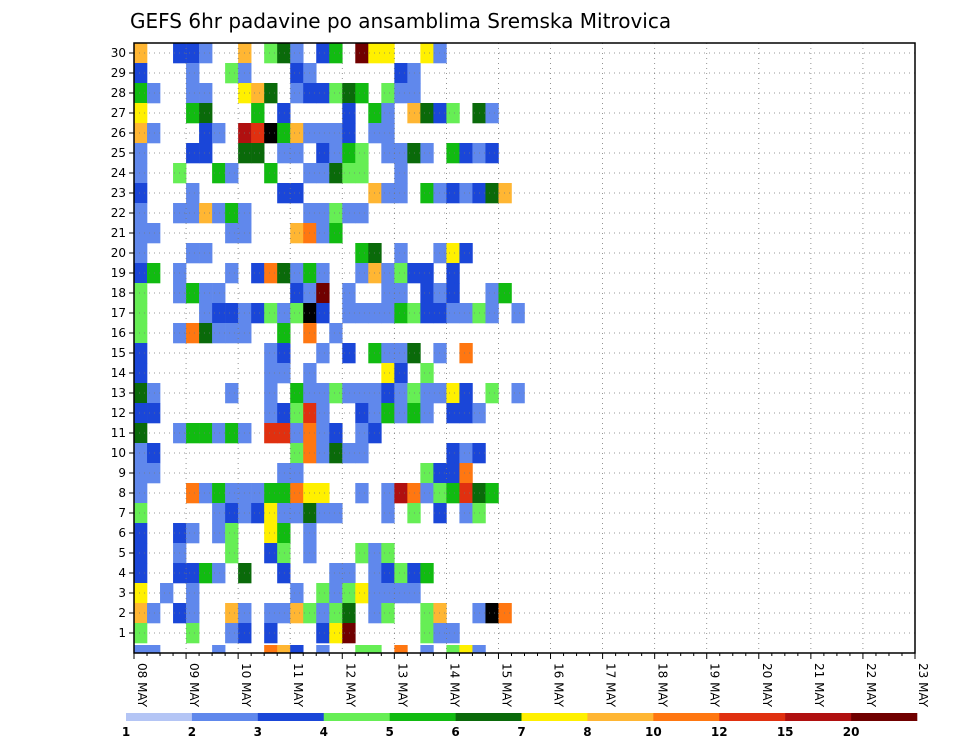 The image size is (960, 742). Describe the element at coordinates (118, 413) in the screenshot. I see `y-tick-label: 12` at that location.